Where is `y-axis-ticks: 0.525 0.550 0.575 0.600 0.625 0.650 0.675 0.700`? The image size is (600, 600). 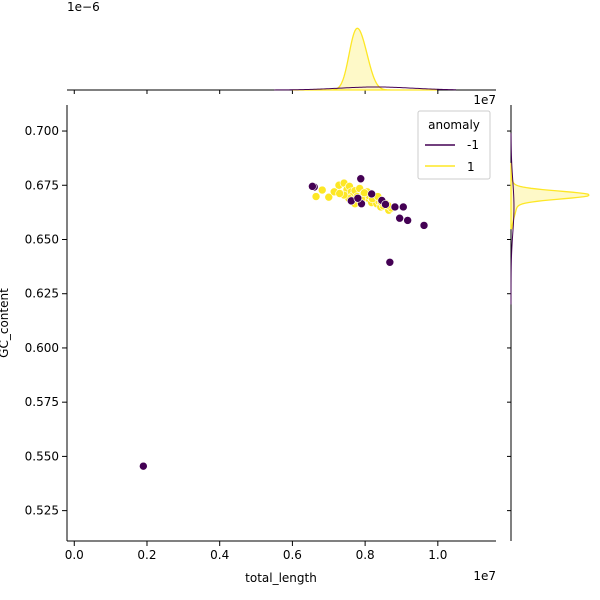 y-axis-ticks: 0.525 0.550 0.575 0.600 0.625 0.650 0.675 0.700 is located at coordinates (46, 321).